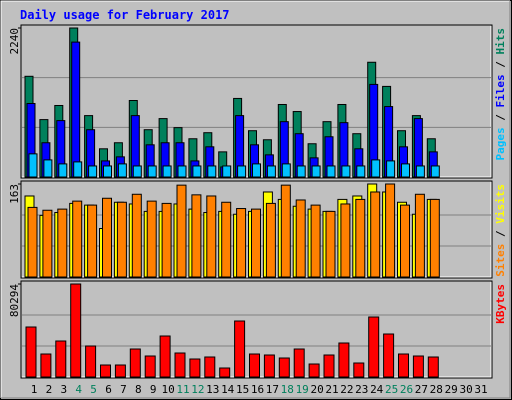  I want to click on x-tick-label: 20, so click(316, 389).